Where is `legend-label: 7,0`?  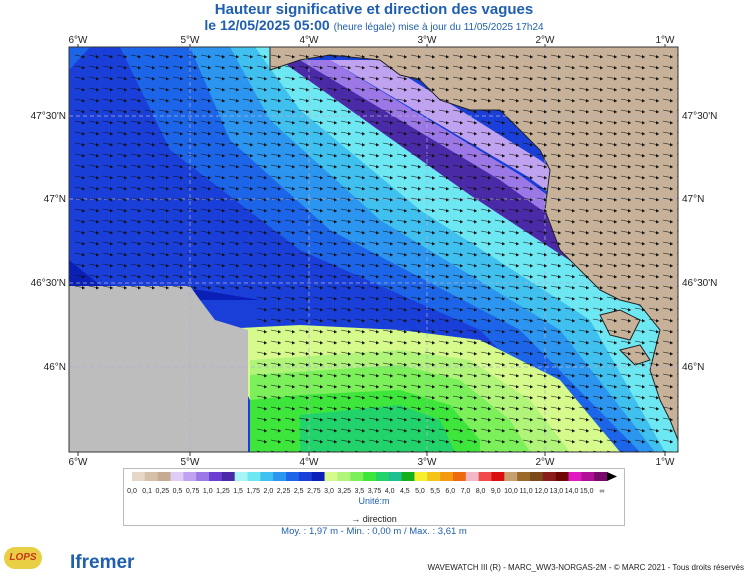
legend-label: 7,0 is located at coordinates (466, 491).